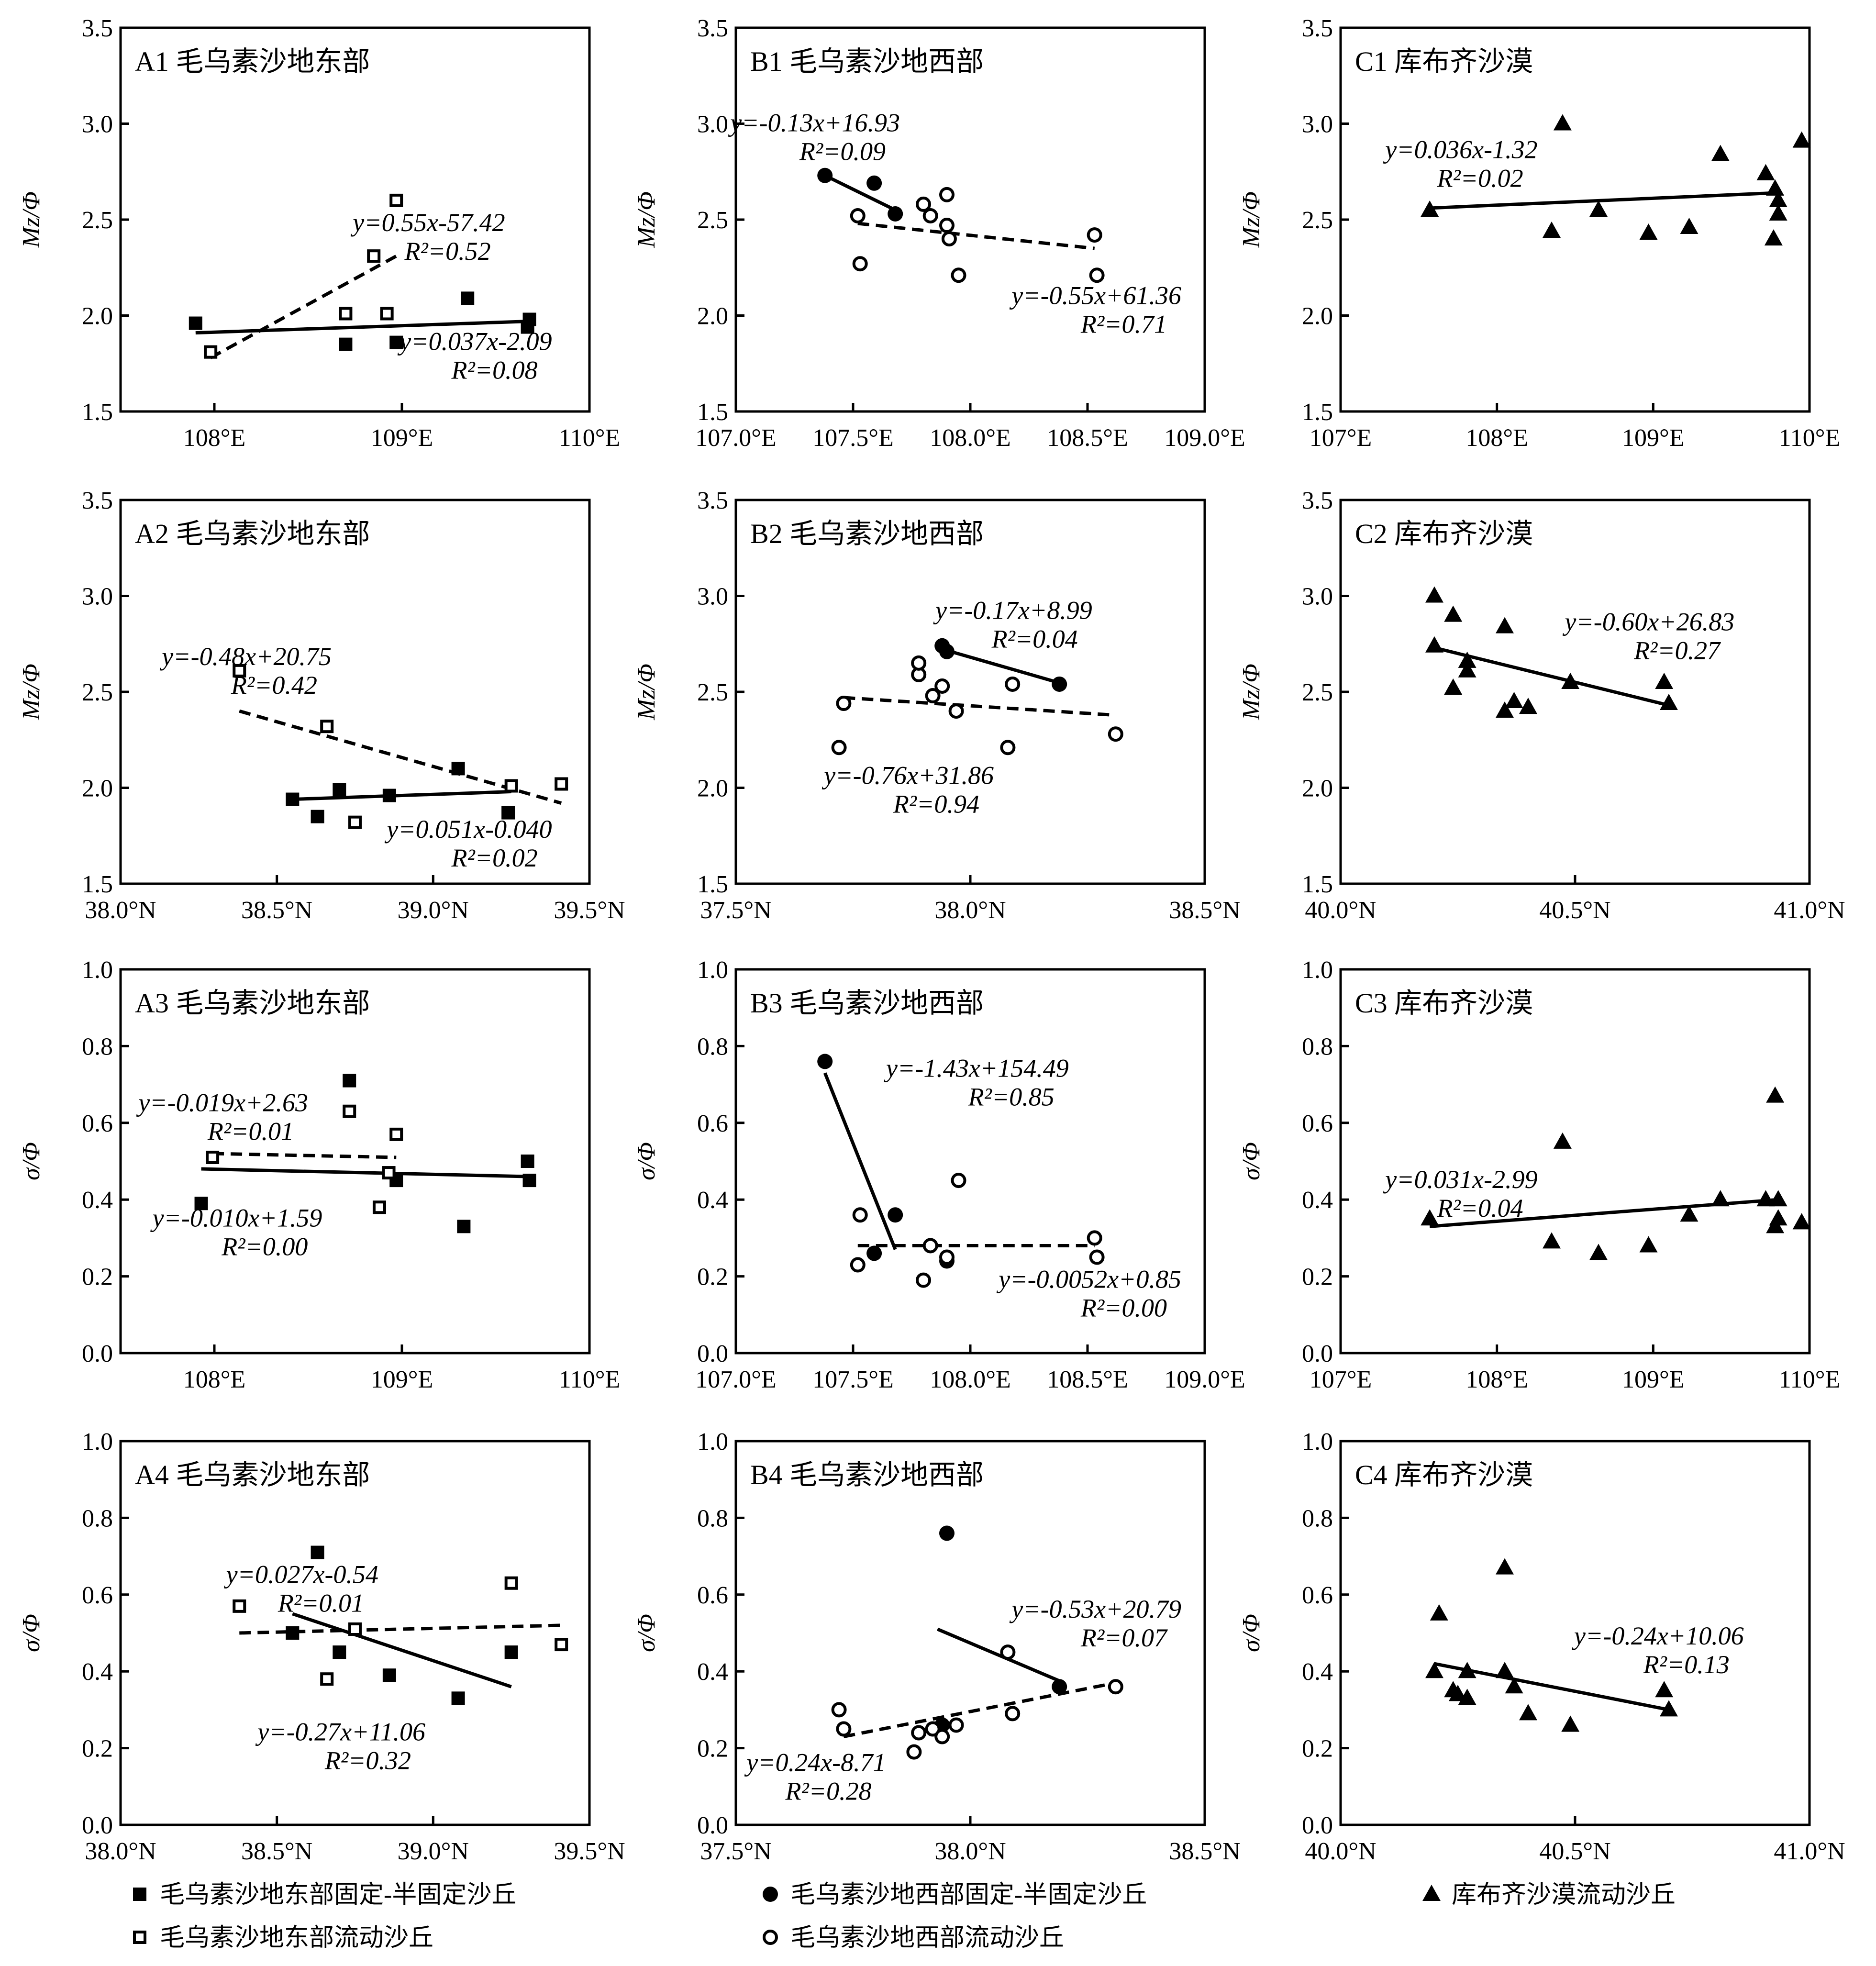 This screenshot has height=1966, width=1876. I want to click on panel-title: B4 毛乌素沙地西部, so click(867, 1474).